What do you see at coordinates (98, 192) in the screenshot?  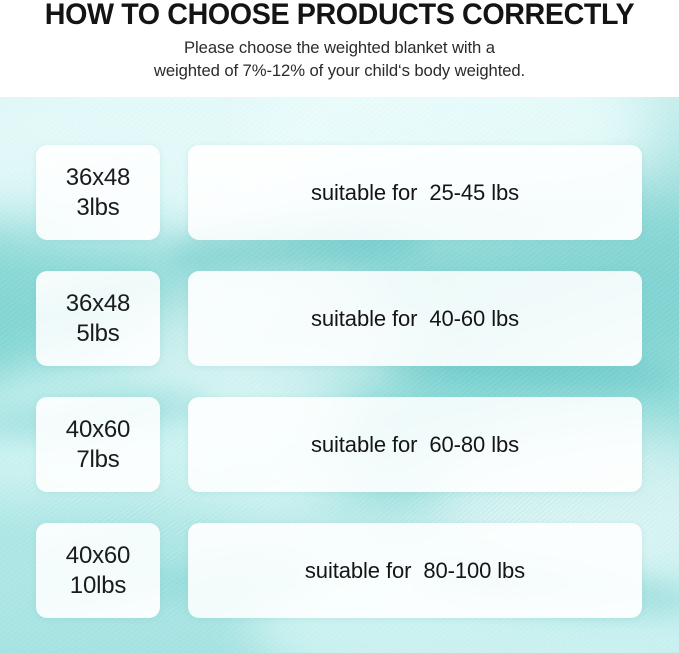 I see `size-card: 36x48 3lbs` at bounding box center [98, 192].